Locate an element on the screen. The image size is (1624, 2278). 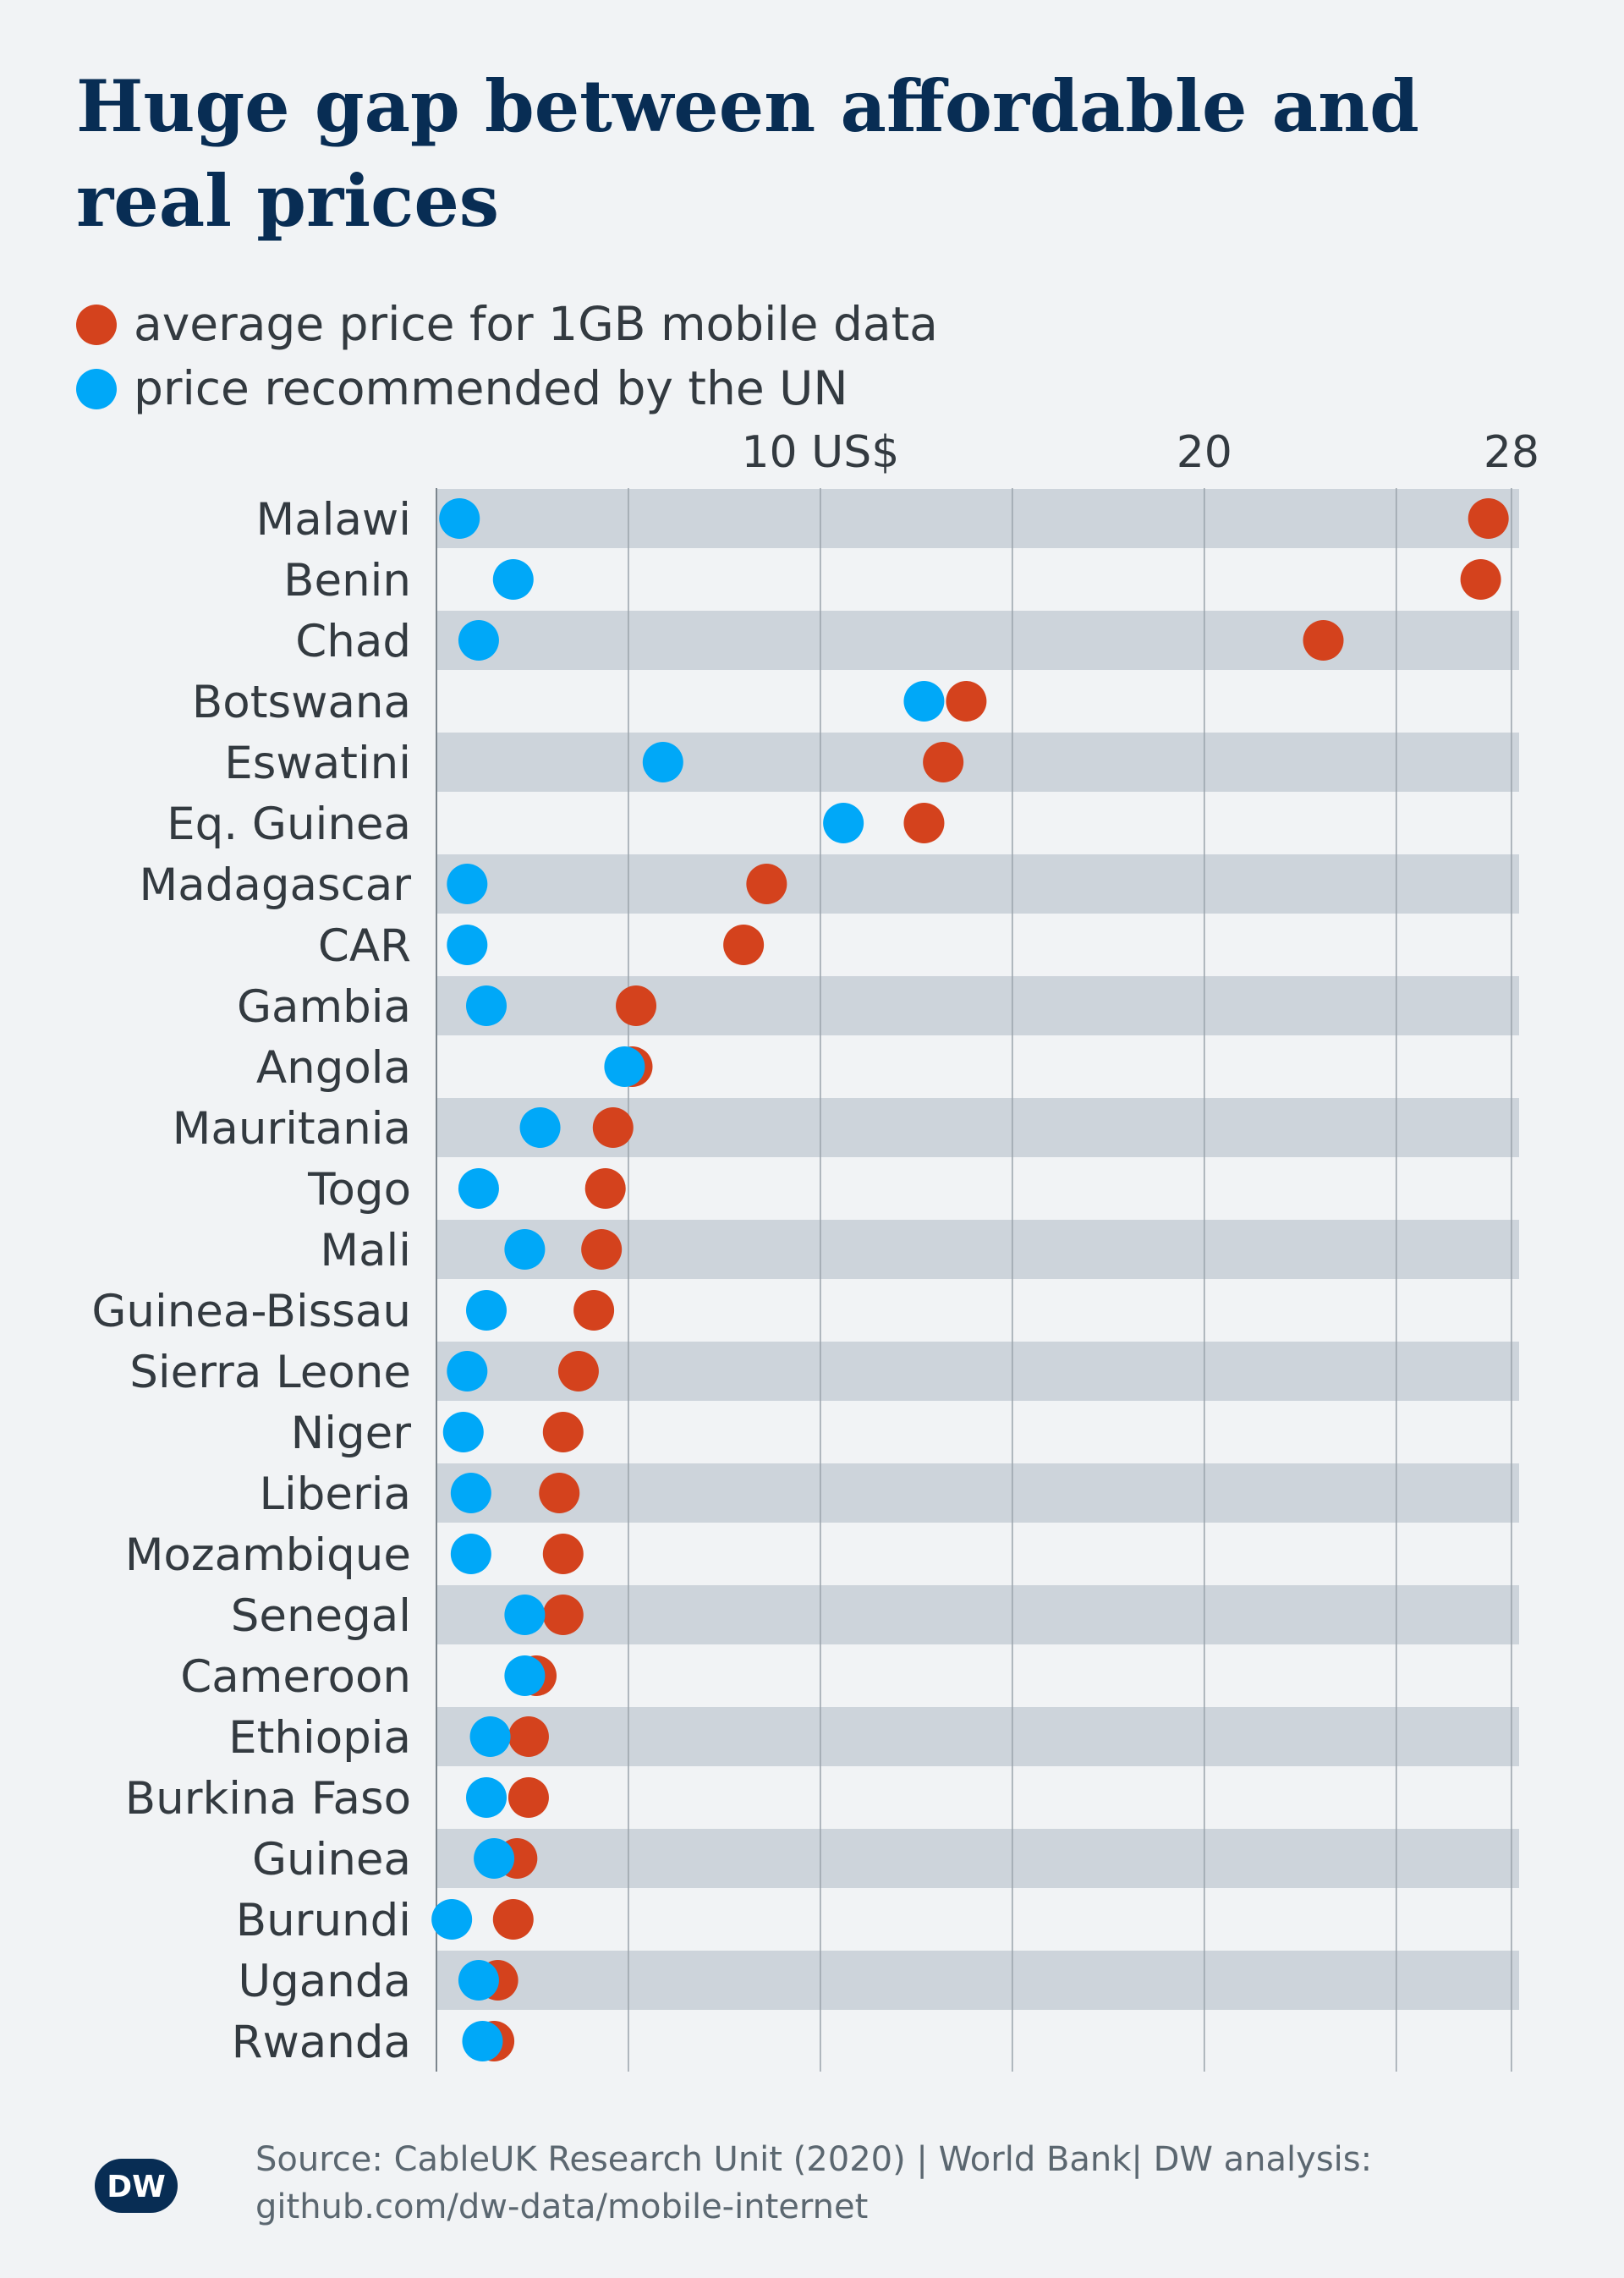
category-label: Benin is located at coordinates (347, 581).